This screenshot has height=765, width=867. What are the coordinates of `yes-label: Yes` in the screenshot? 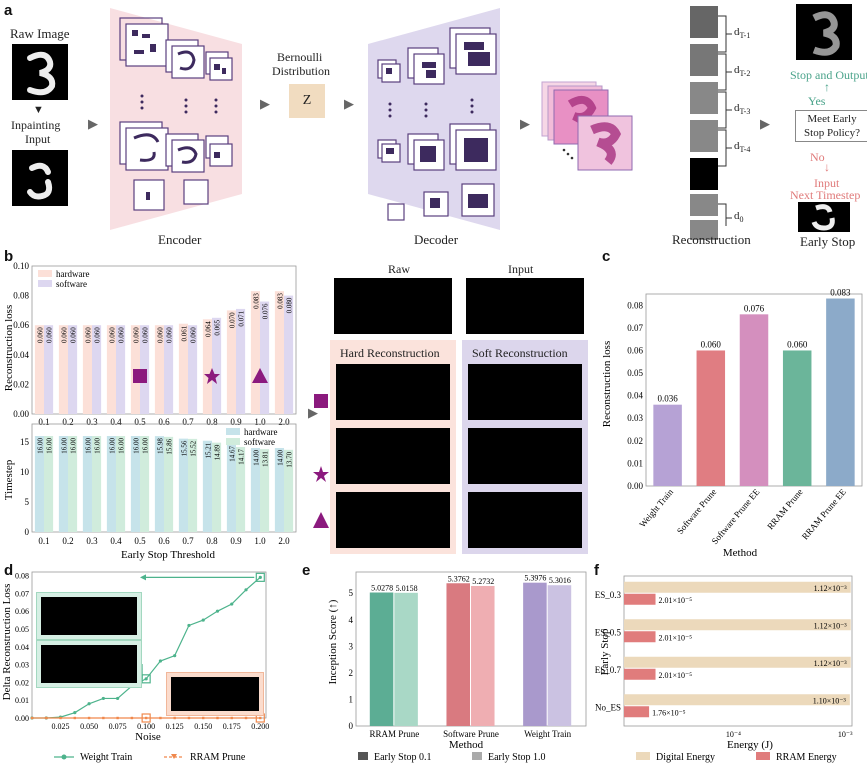 It's located at (817, 101).